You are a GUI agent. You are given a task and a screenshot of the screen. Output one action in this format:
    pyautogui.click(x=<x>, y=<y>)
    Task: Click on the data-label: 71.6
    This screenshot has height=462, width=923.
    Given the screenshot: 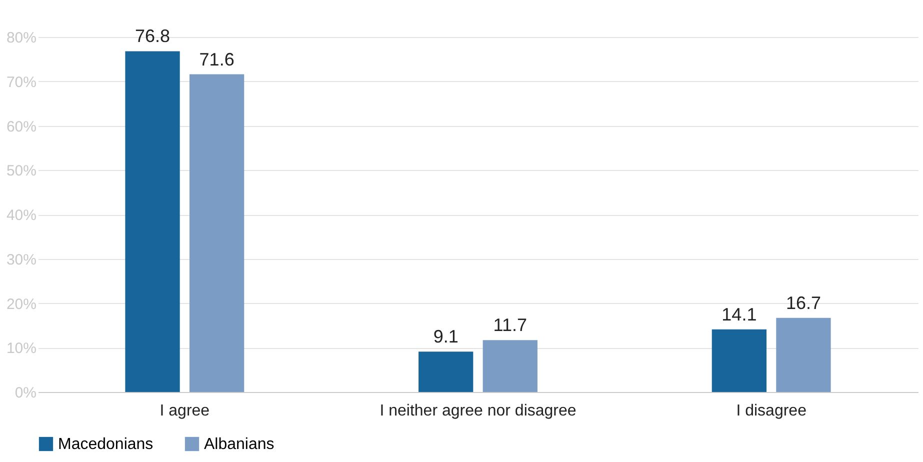 What is the action you would take?
    pyautogui.click(x=216, y=59)
    